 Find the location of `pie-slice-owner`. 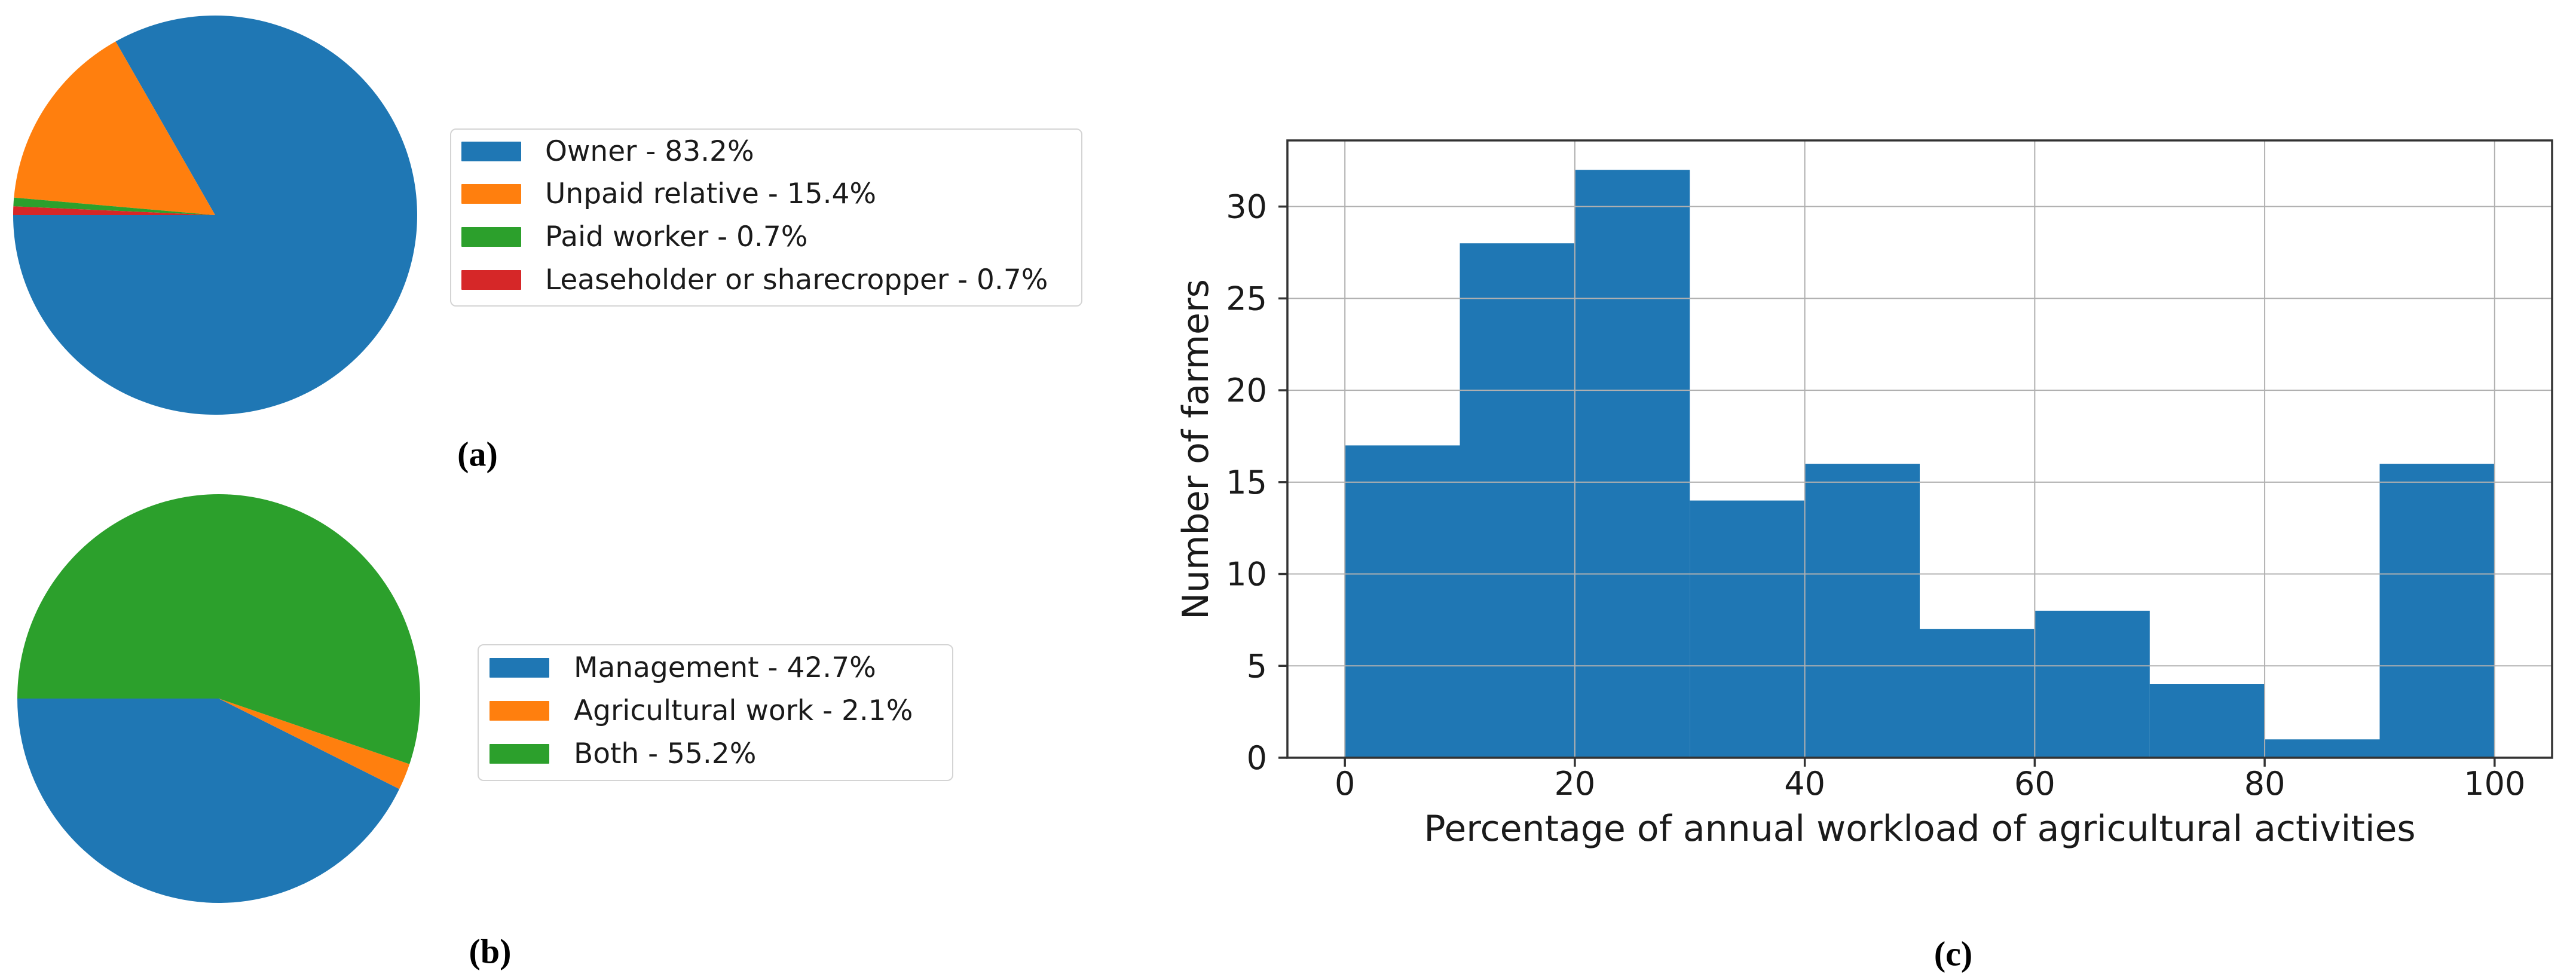

pie-slice-owner is located at coordinates (215, 215).